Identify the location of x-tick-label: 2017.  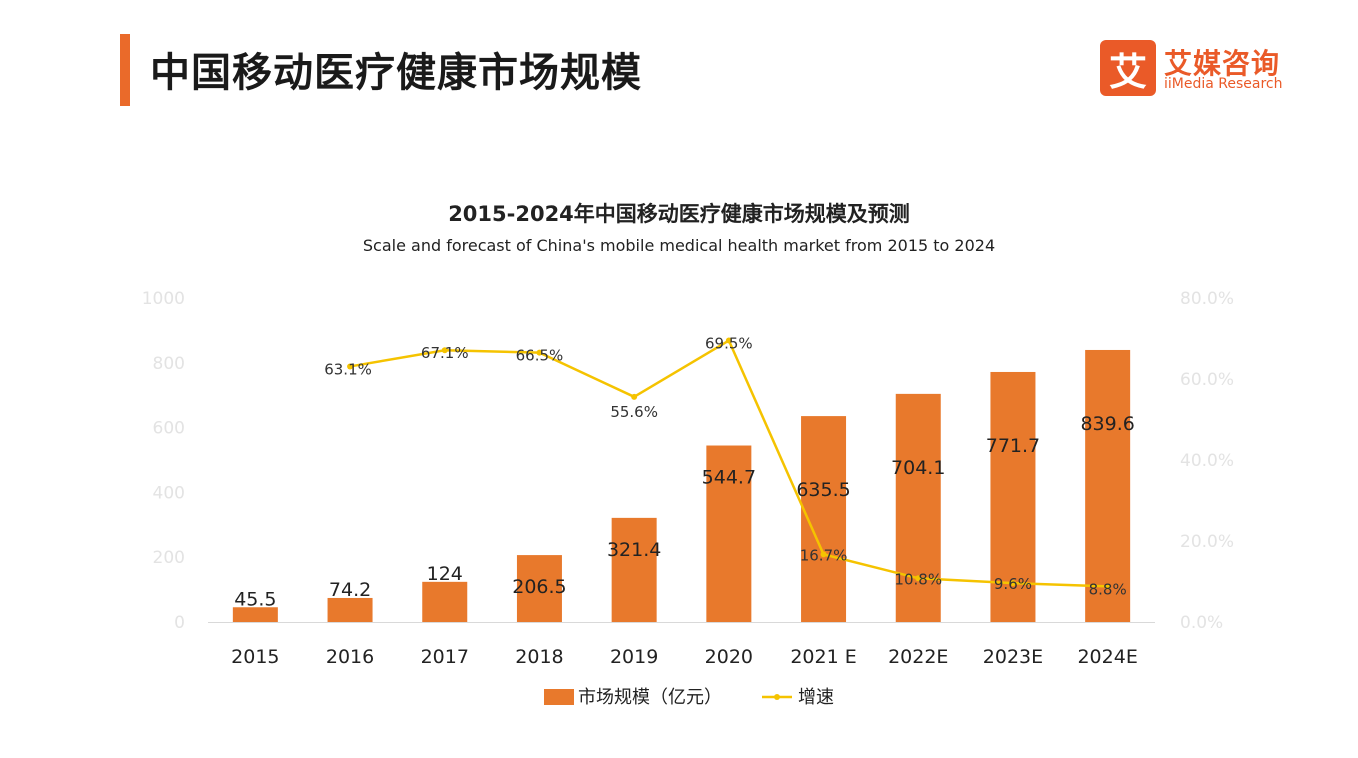
(445, 657).